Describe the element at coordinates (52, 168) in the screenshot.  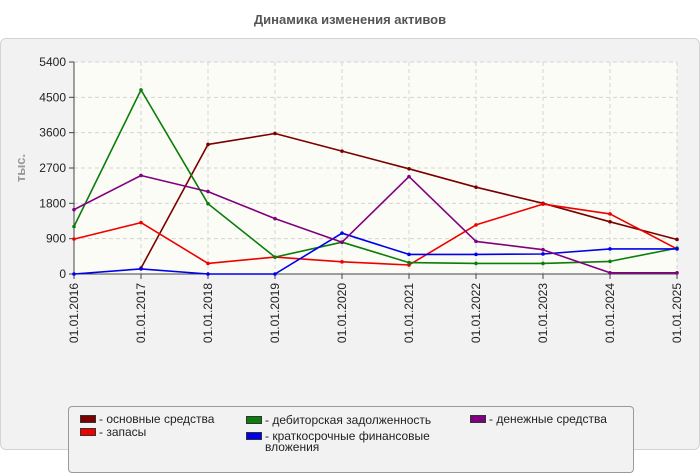
I see `y-tick-label: 2700` at that location.